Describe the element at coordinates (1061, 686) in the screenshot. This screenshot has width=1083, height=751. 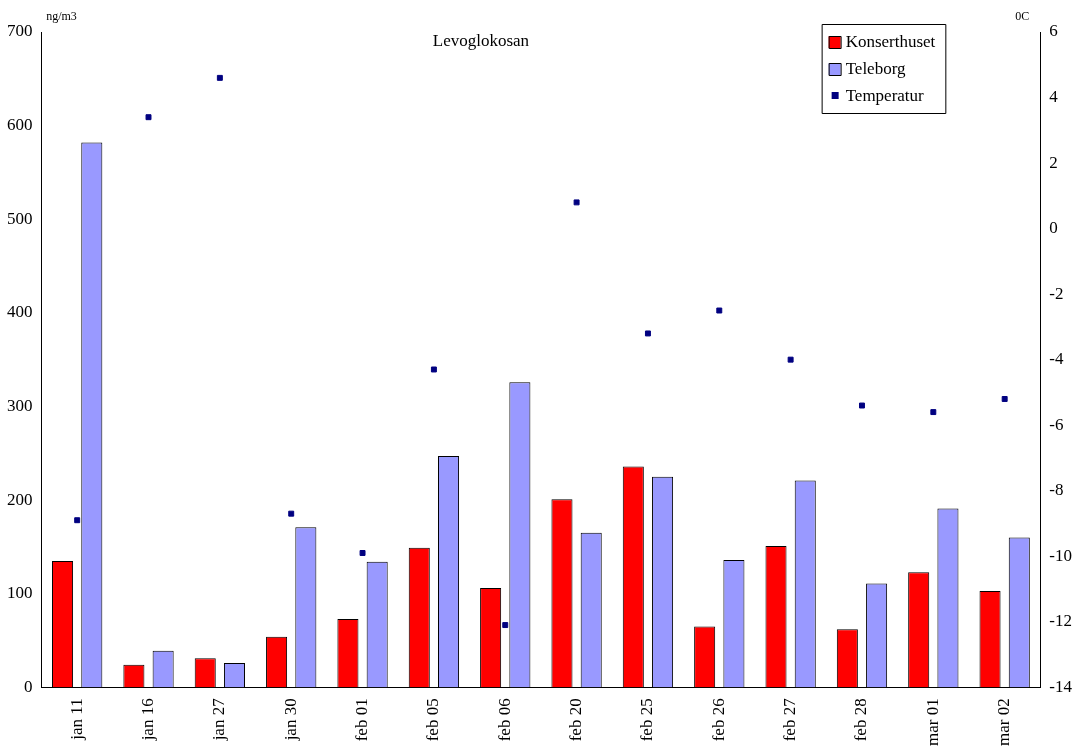
I see `y2-tick-label: -14` at that location.